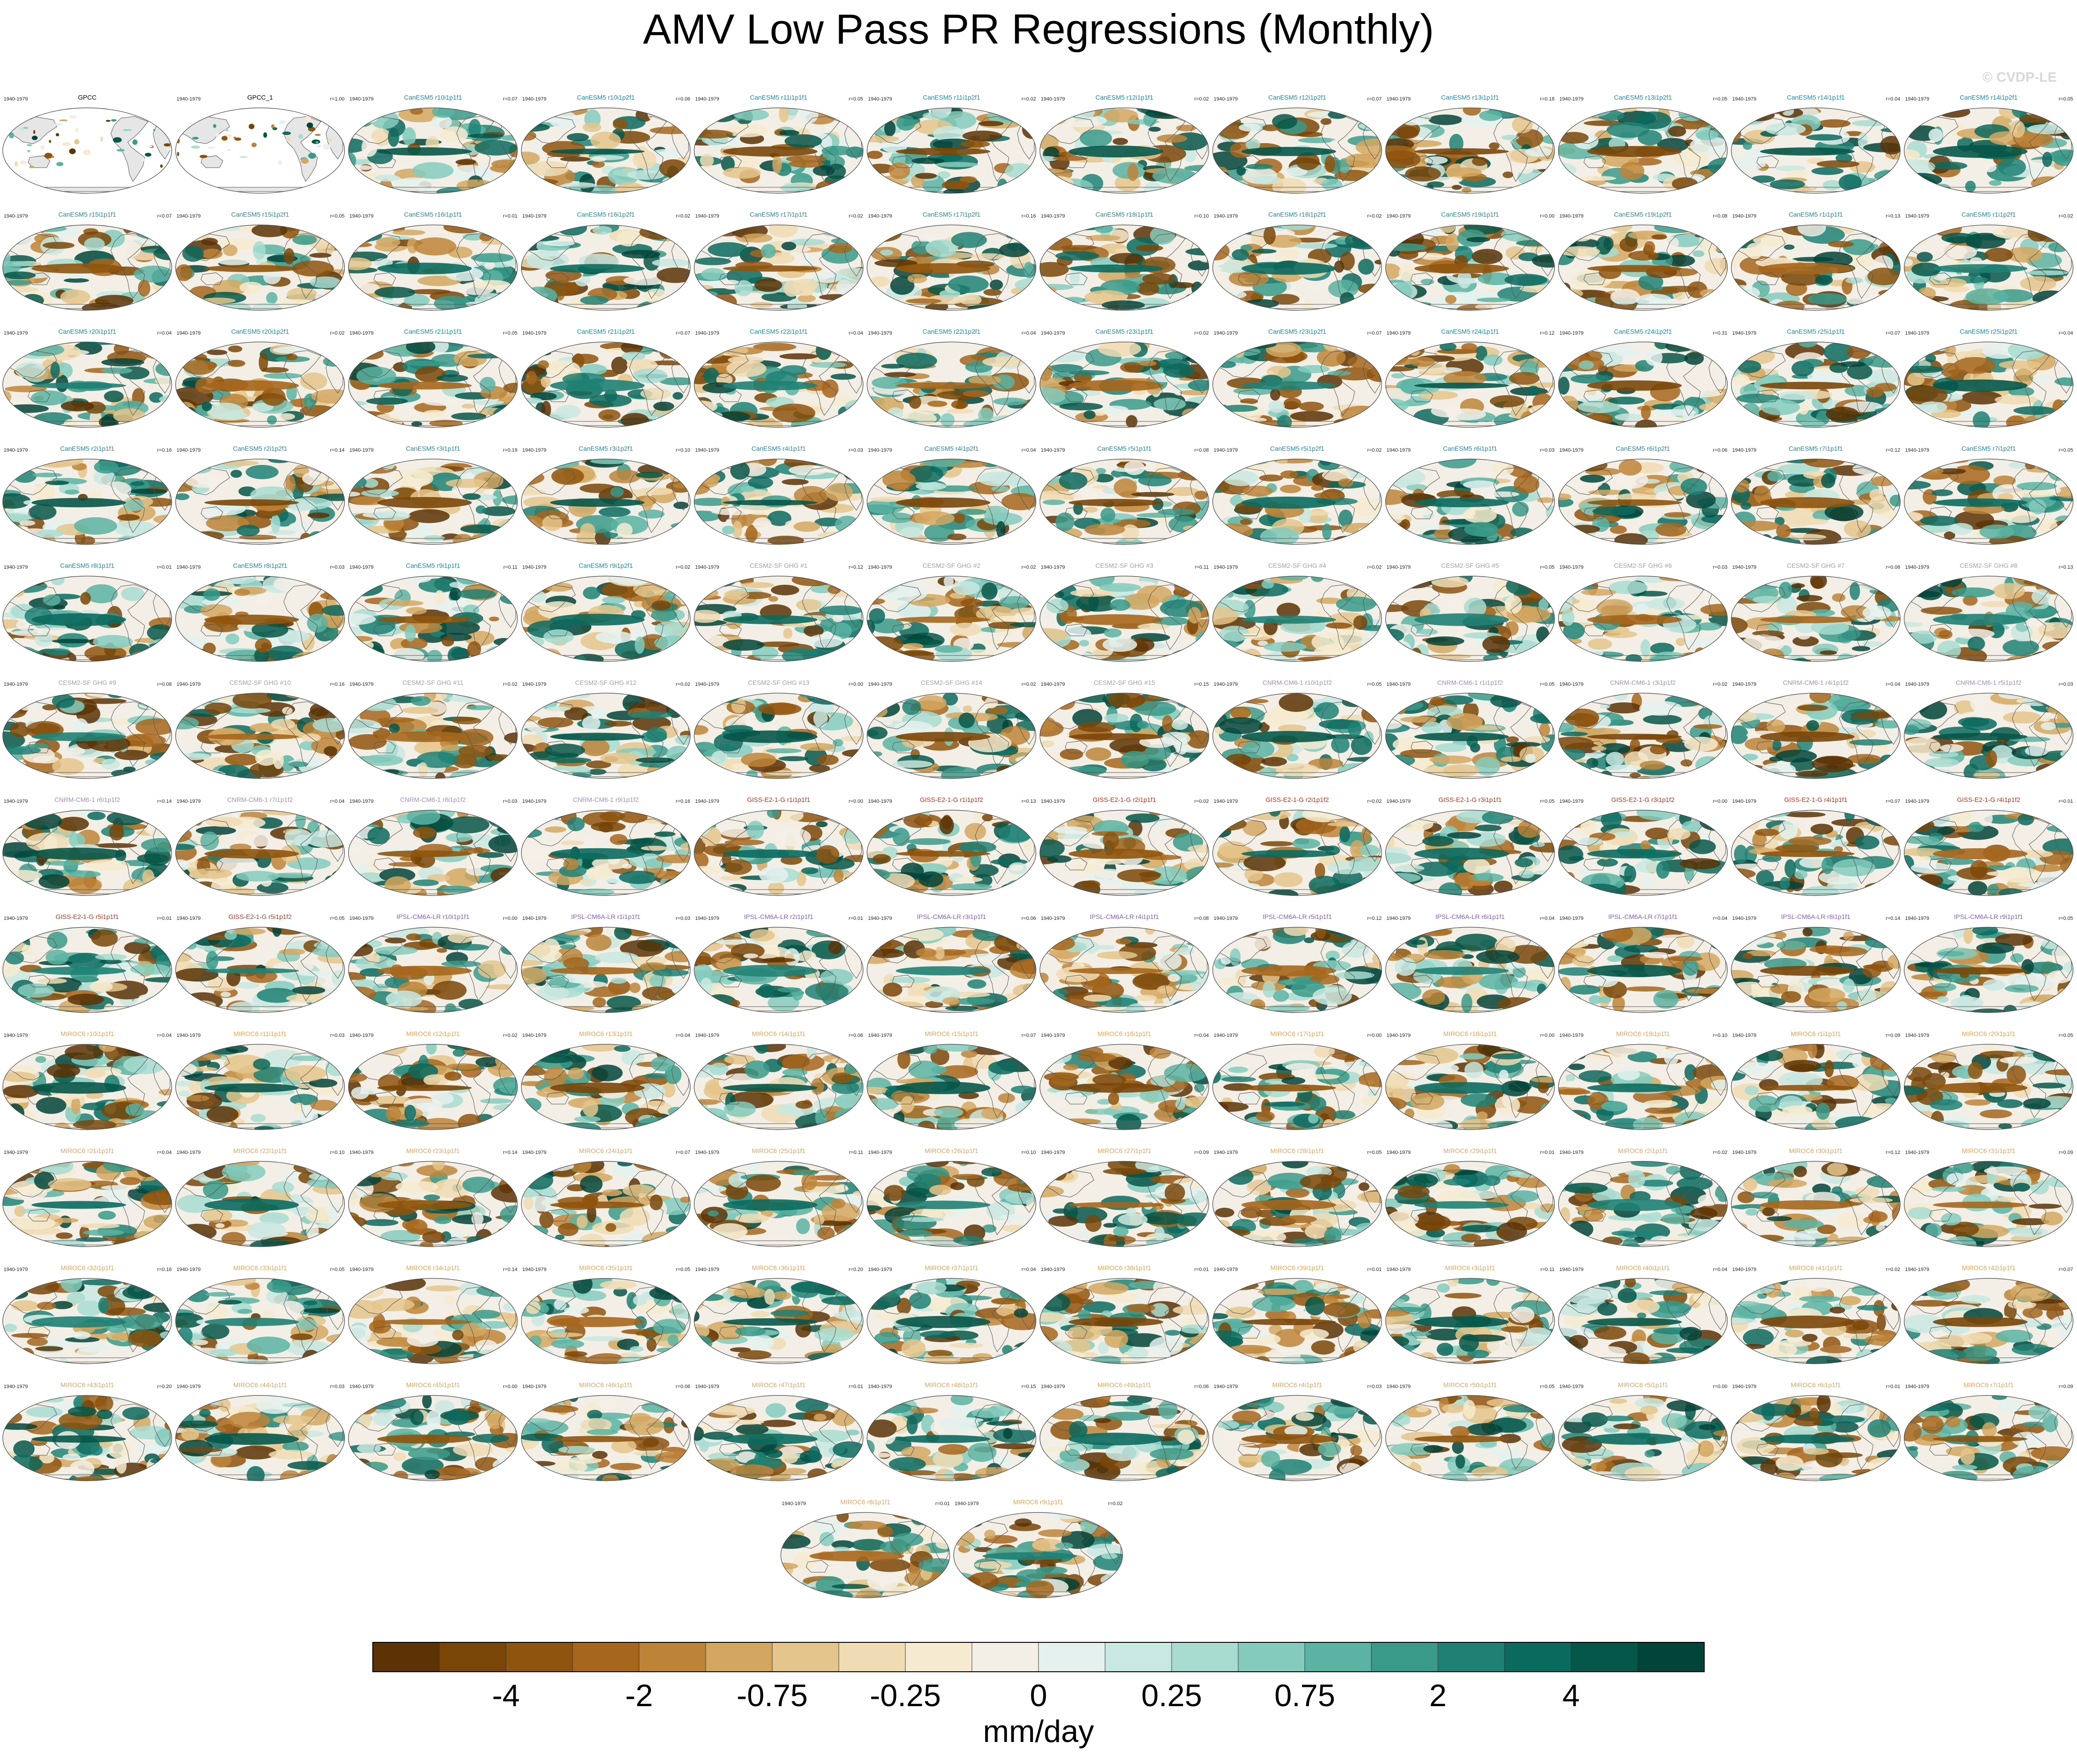  Describe the element at coordinates (1124, 448) in the screenshot. I see `panel-title: CanESM5 r5i1p1f1` at that location.